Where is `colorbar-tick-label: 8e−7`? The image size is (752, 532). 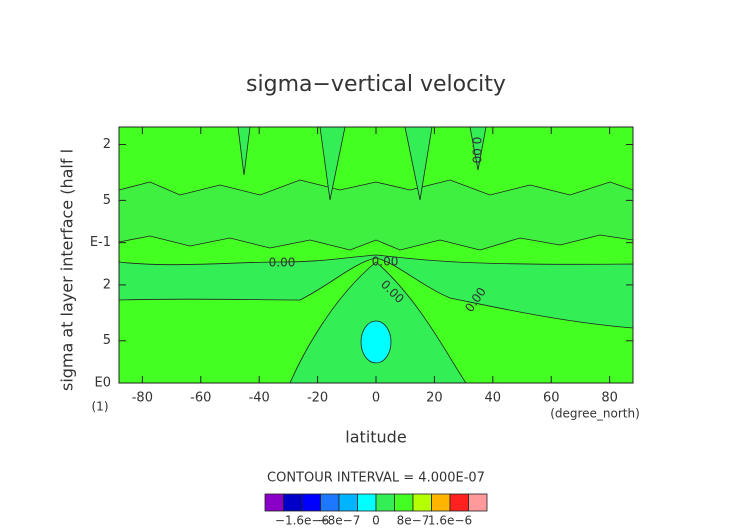
colorbar-tick-label: 8e−7 is located at coordinates (413, 521).